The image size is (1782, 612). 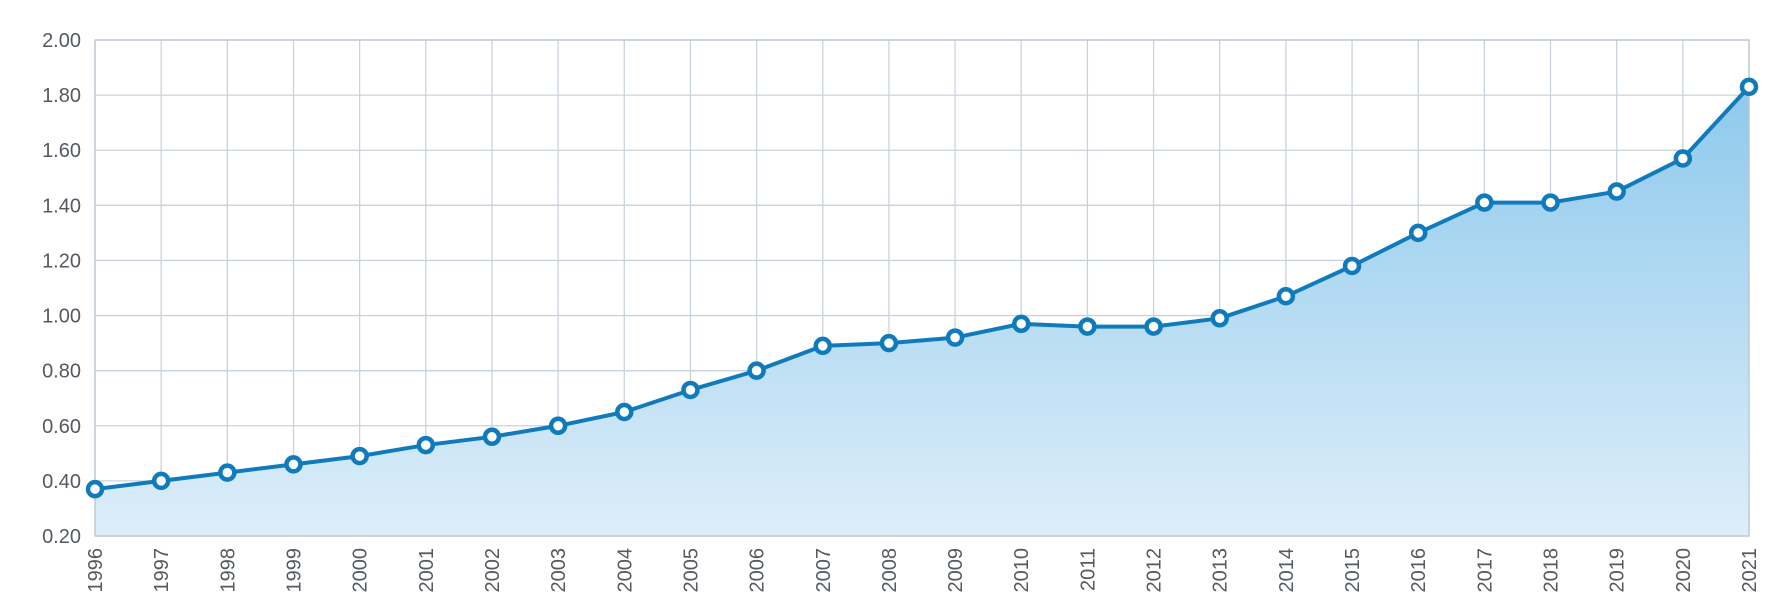 I want to click on x-tick-label: 2021, so click(x=1750, y=570).